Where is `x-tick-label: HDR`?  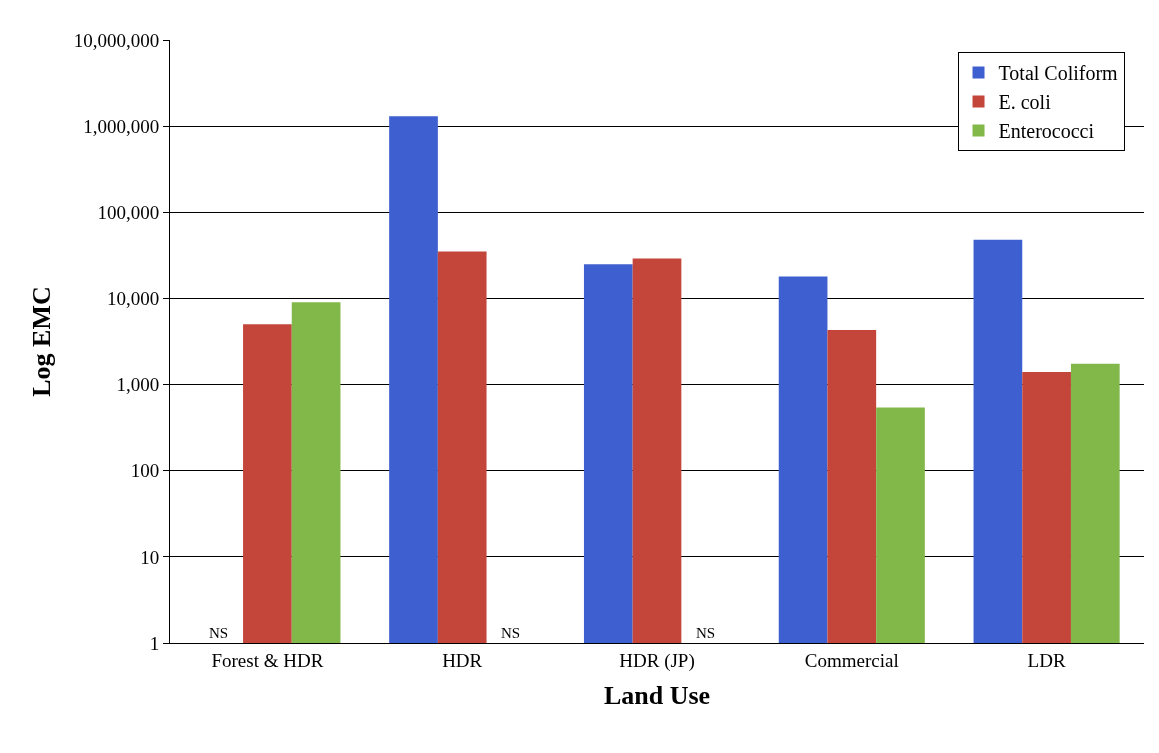
x-tick-label: HDR is located at coordinates (462, 660).